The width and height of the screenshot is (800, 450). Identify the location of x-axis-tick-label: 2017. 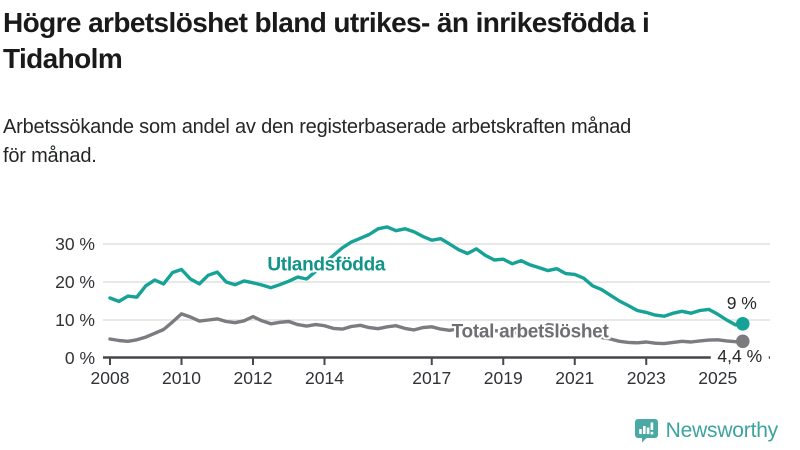
(431, 378).